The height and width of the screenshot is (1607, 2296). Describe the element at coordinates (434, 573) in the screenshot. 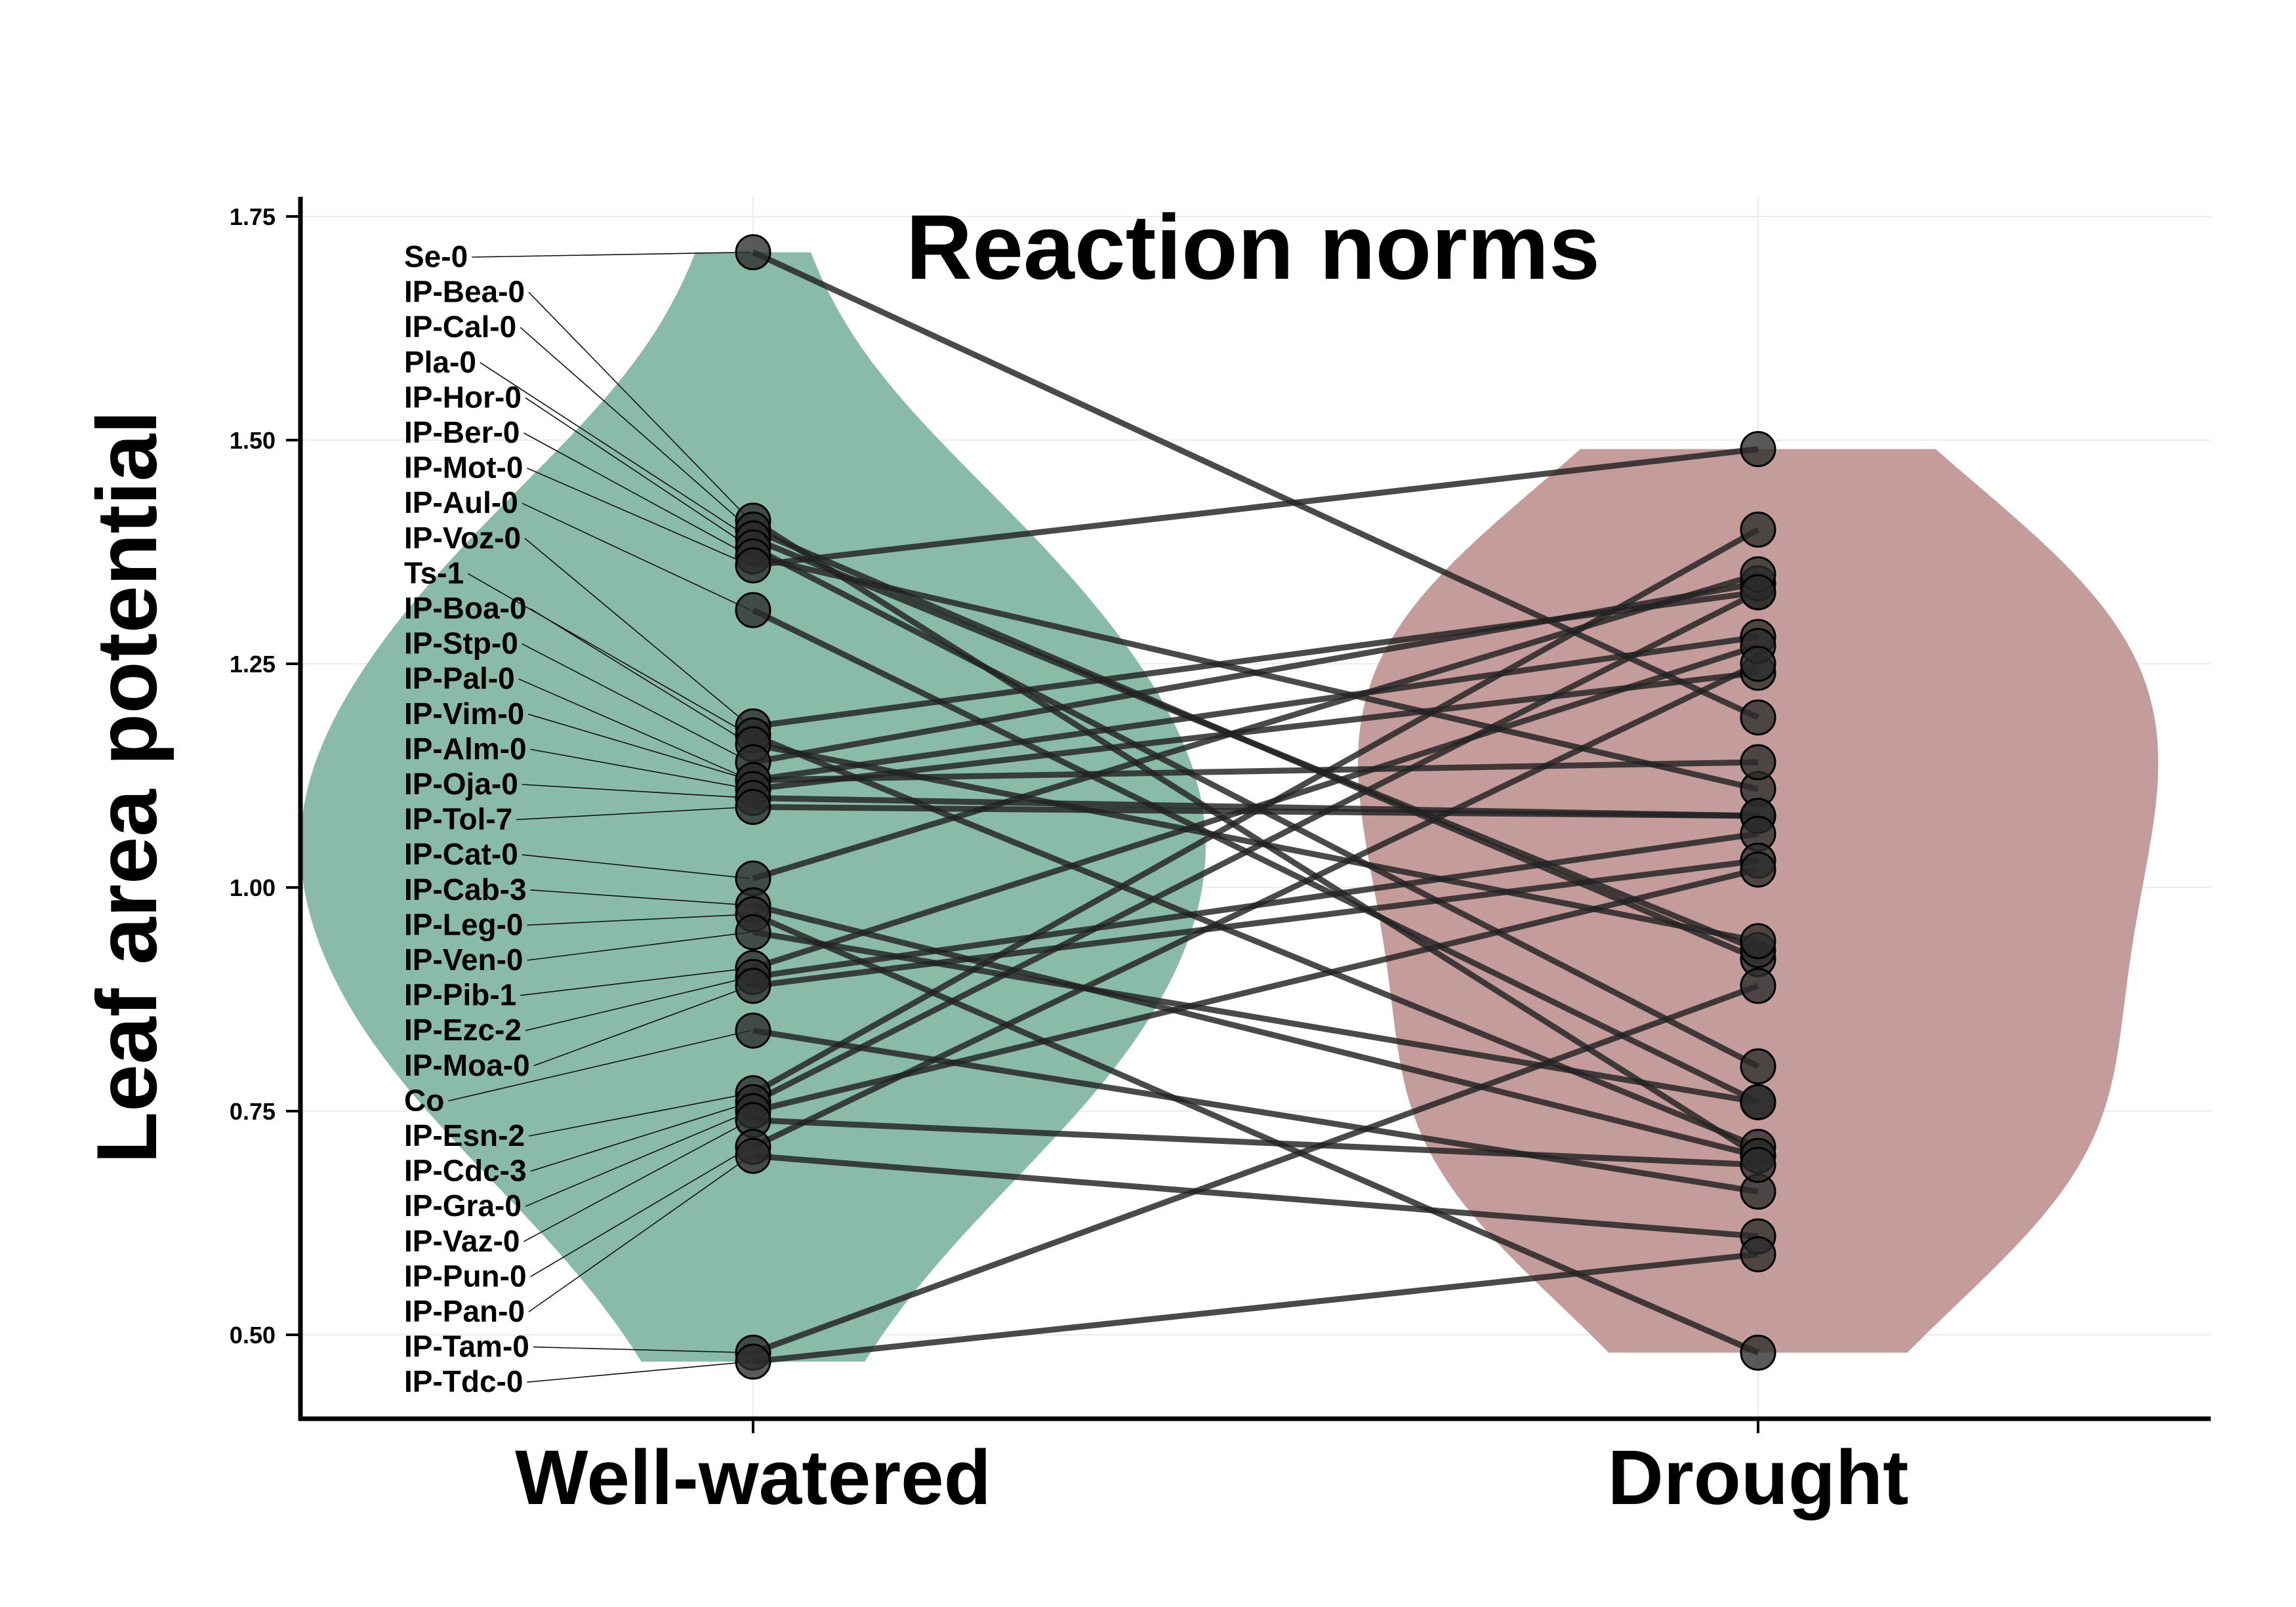

I see `accession-label-9: Ts-1` at that location.